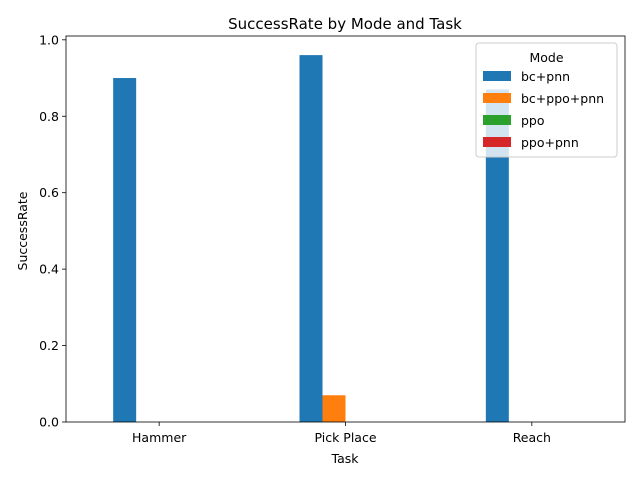  I want to click on y-tick-label: 0.4, so click(49, 269).